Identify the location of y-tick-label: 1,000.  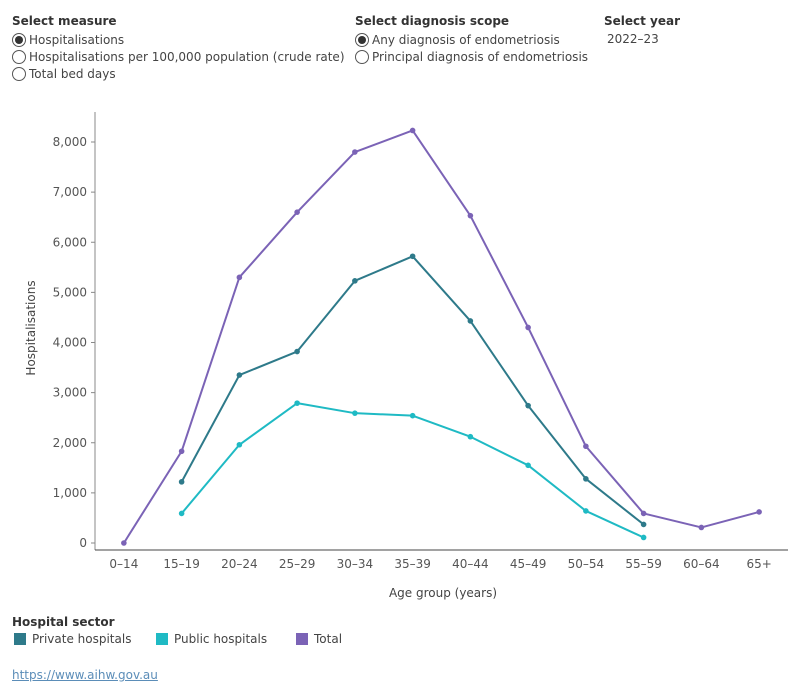
(70, 493).